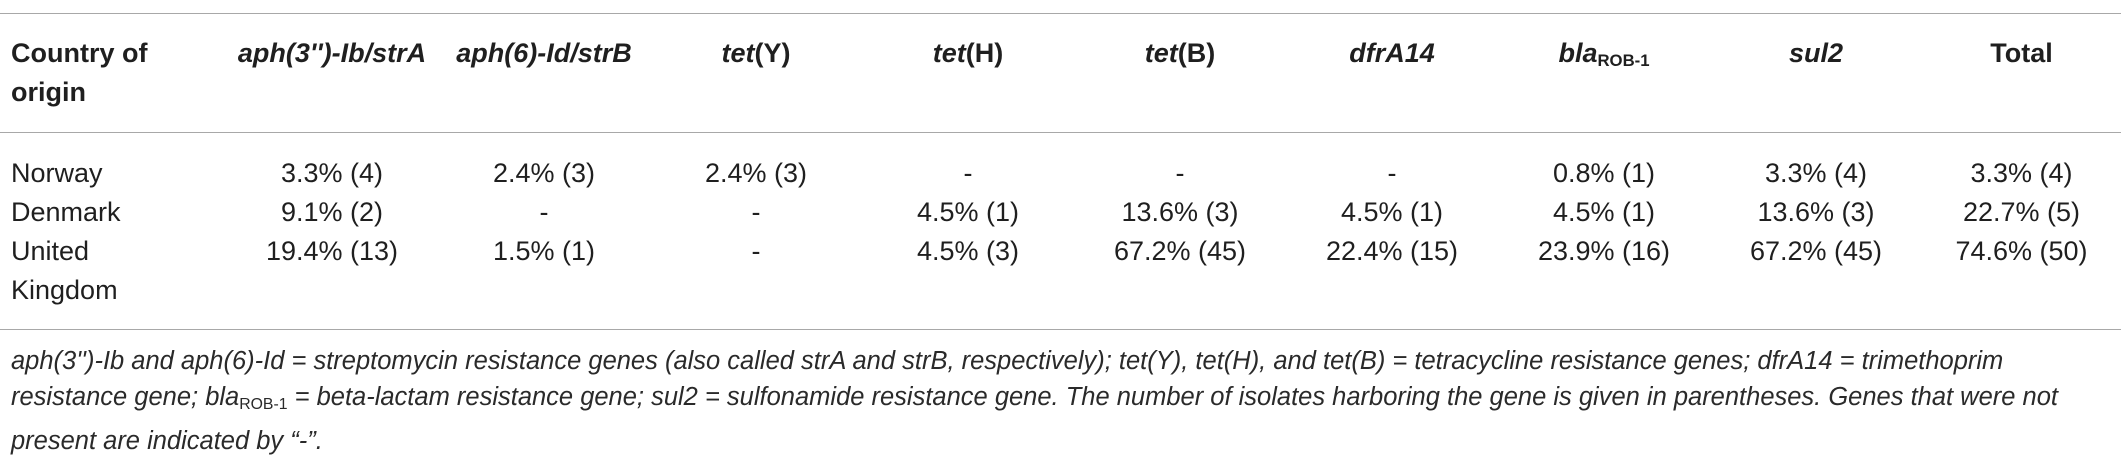 The image size is (2121, 462). I want to click on column-header: tet(B), so click(1180, 73).